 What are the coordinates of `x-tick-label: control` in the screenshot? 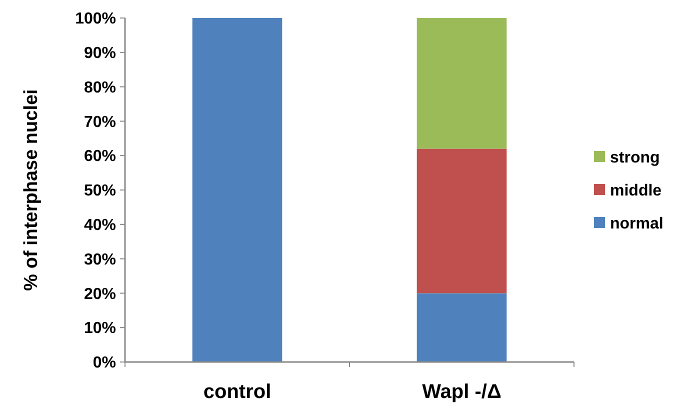 It's located at (237, 392).